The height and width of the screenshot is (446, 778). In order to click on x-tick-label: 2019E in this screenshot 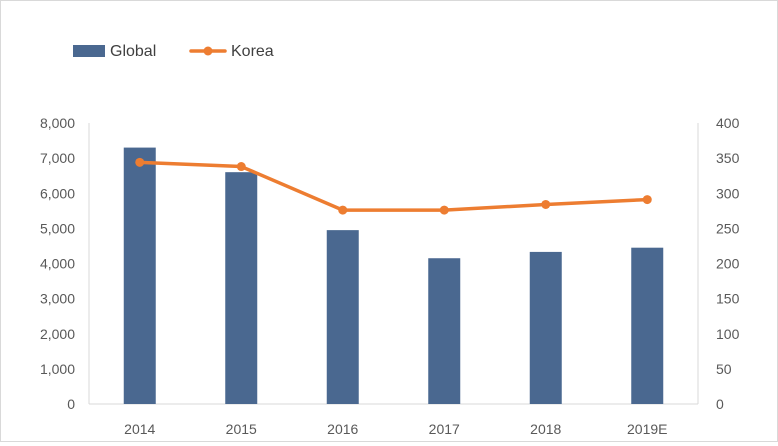, I will do `click(647, 429)`.